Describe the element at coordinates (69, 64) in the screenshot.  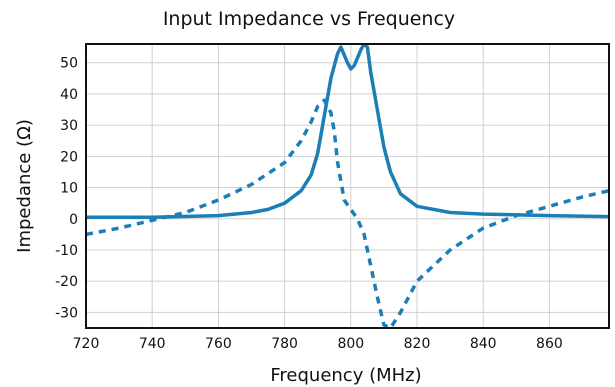
I see `y-tick-label: 50` at that location.